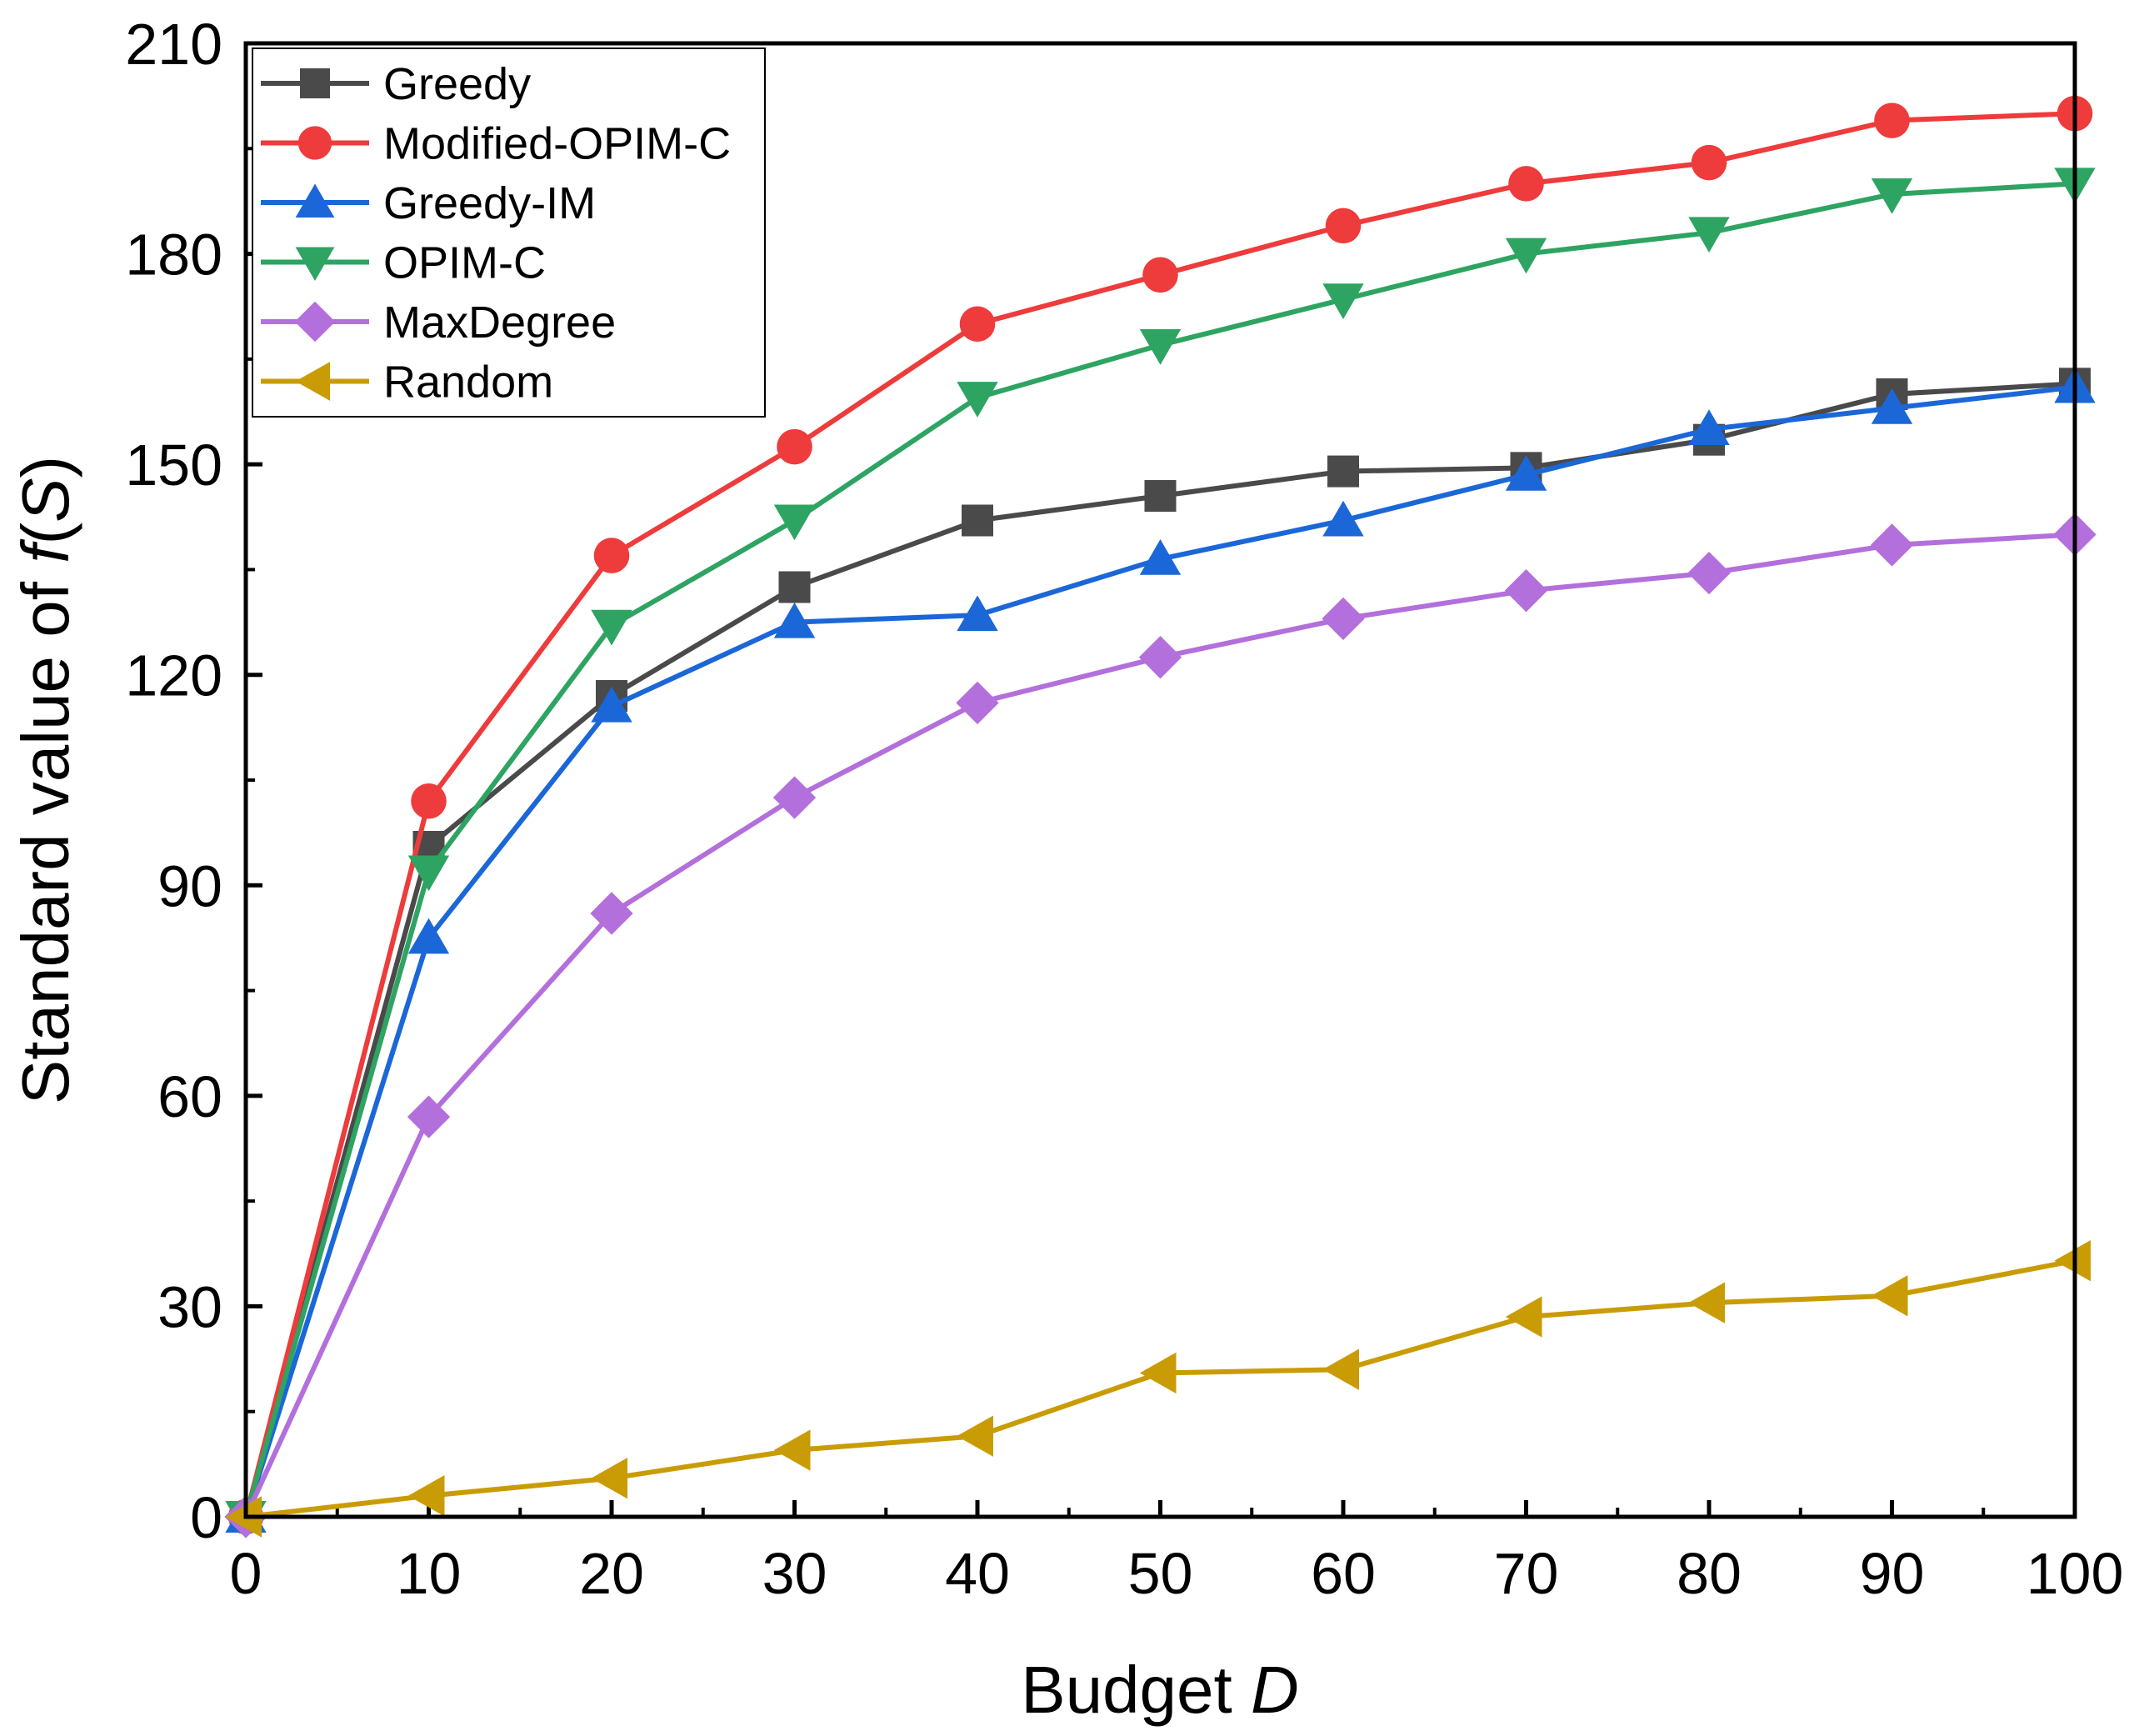 This screenshot has height=1736, width=2129. I want to click on x-tick-label: 40, so click(977, 1573).